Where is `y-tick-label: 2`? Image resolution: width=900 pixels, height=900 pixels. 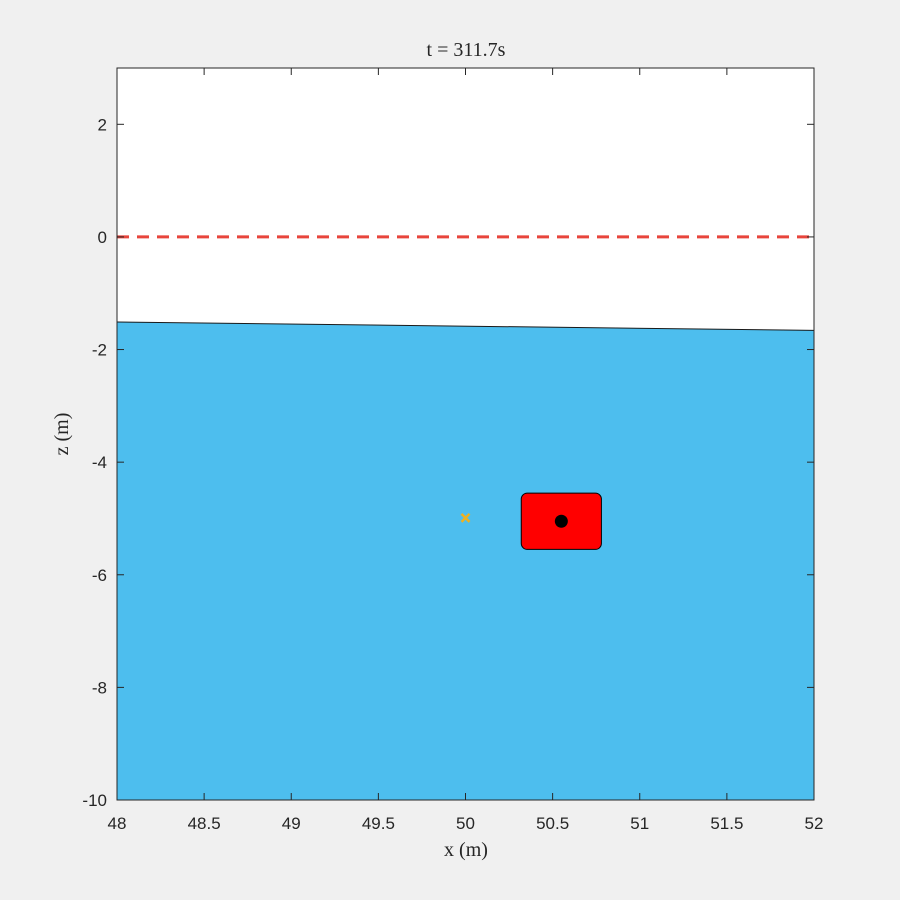
y-tick-label: 2 is located at coordinates (102, 124).